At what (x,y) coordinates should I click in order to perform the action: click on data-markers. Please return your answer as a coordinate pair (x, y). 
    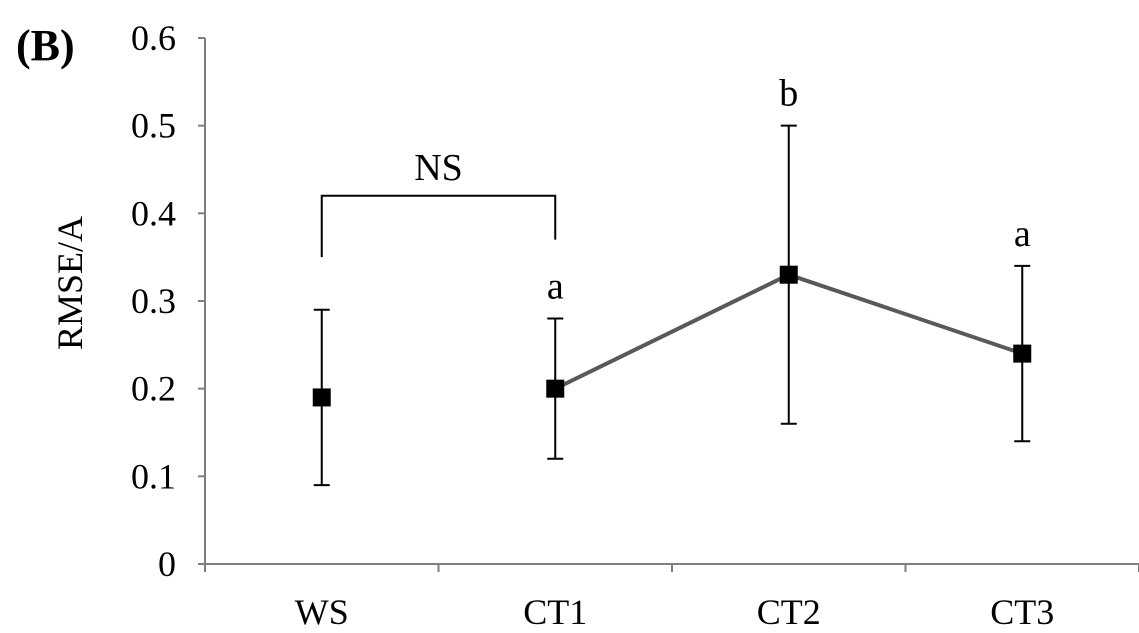
    Looking at the image, I should click on (672, 336).